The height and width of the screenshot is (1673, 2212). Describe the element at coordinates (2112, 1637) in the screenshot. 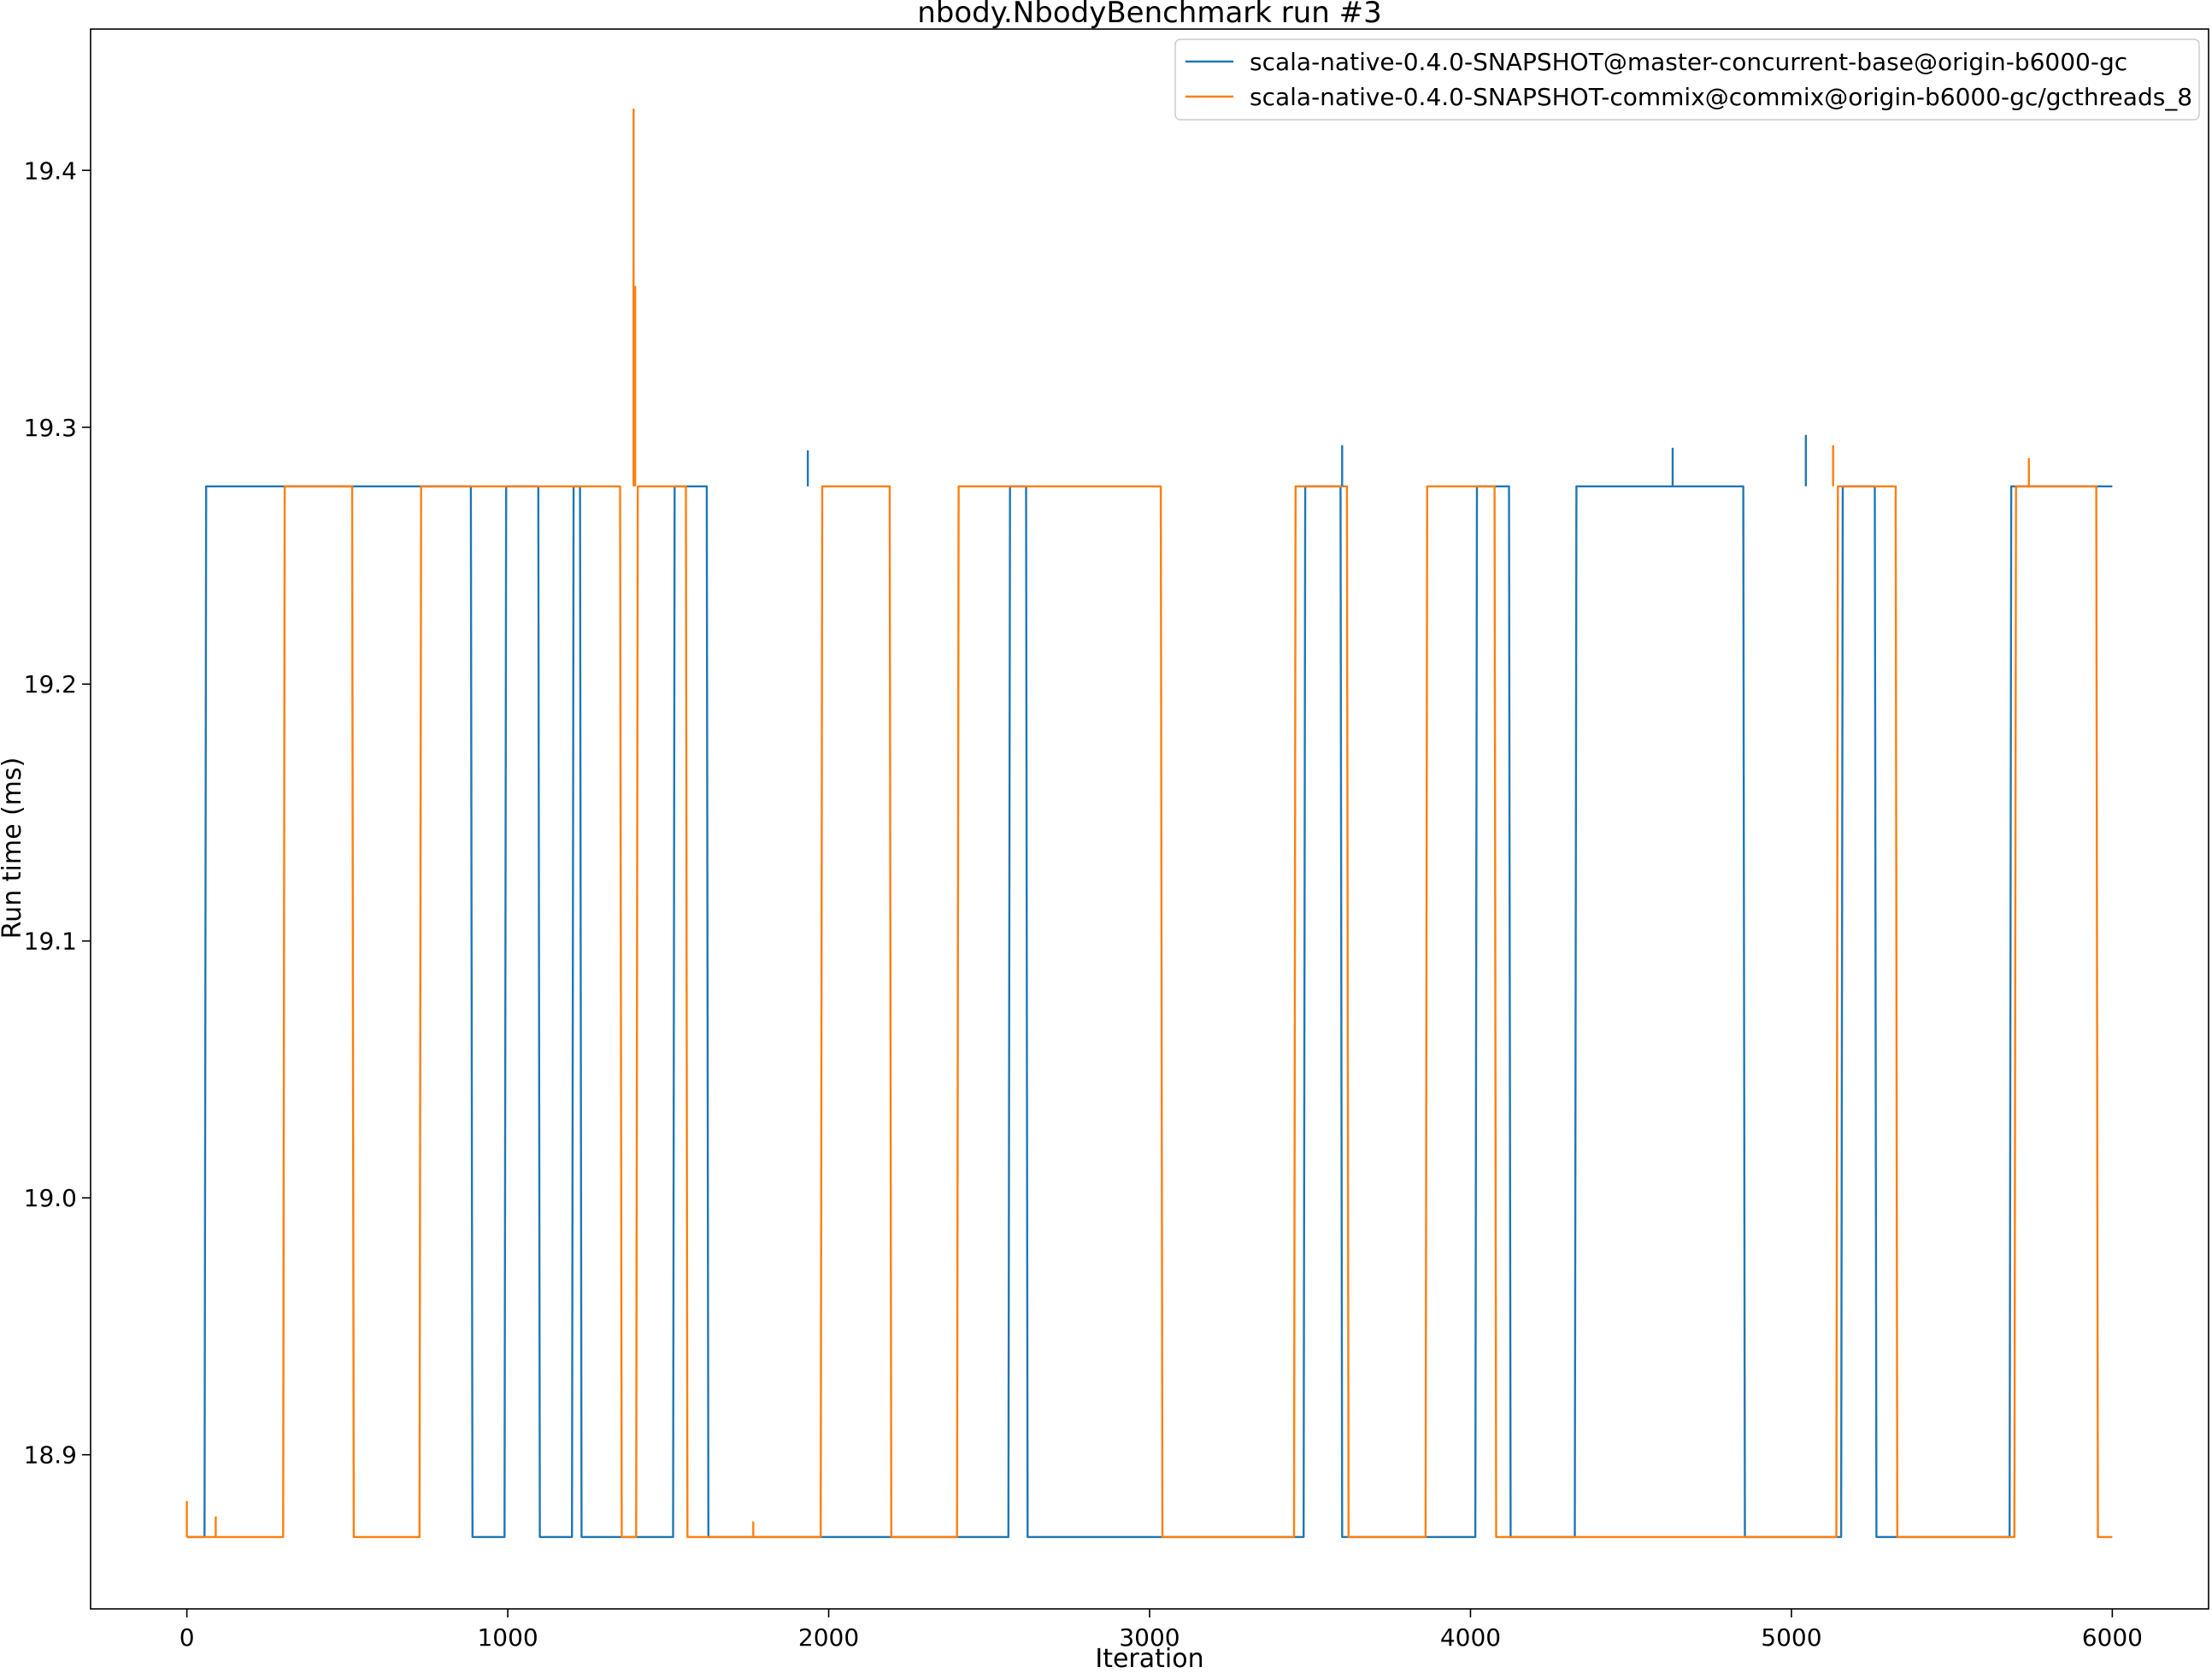

I see `x-tick-label: 6000` at that location.